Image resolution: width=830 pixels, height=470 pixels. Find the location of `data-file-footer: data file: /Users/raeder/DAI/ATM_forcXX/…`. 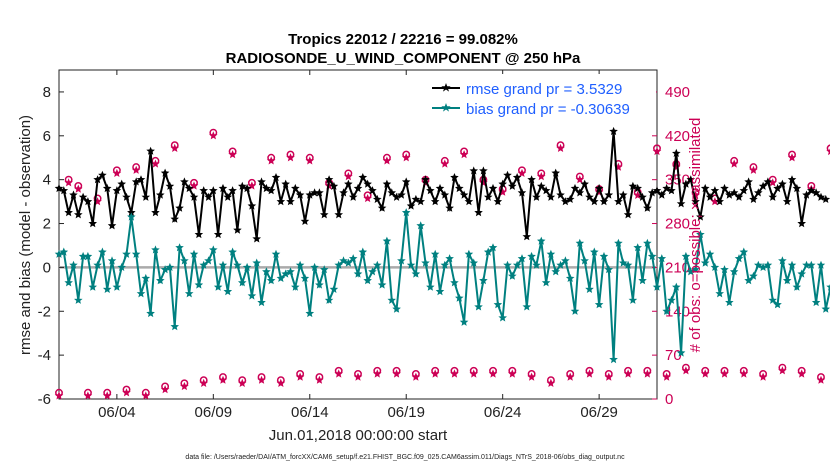

data-file-footer: data file: /Users/raeder/DAI/ATM_forcXX/… is located at coordinates (405, 457).